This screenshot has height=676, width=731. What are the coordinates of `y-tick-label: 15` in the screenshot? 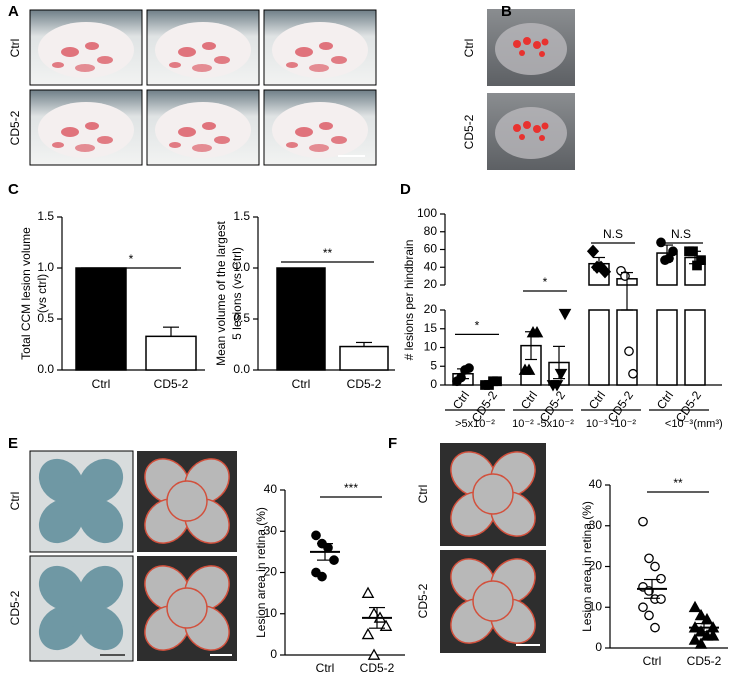 It's located at (431, 328).